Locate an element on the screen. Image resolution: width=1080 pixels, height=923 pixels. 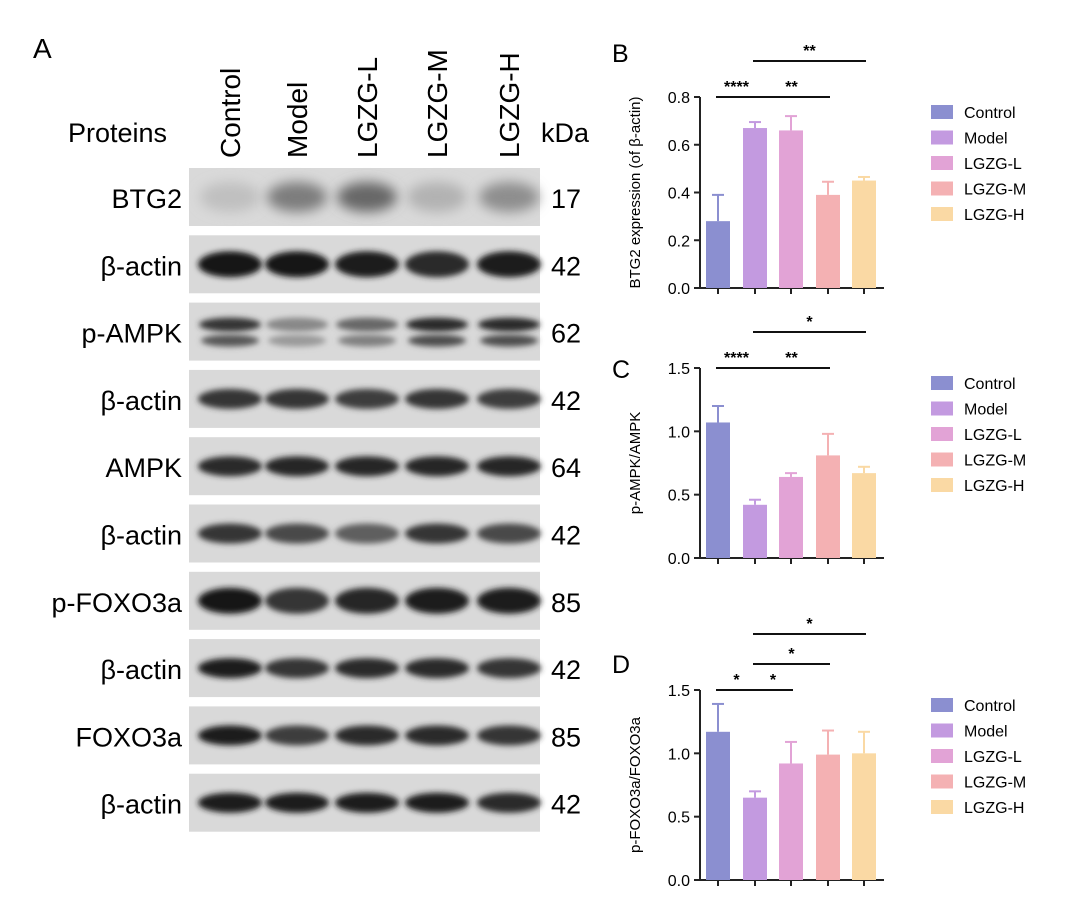
lane-label: LGZG-H is located at coordinates (509, 105).